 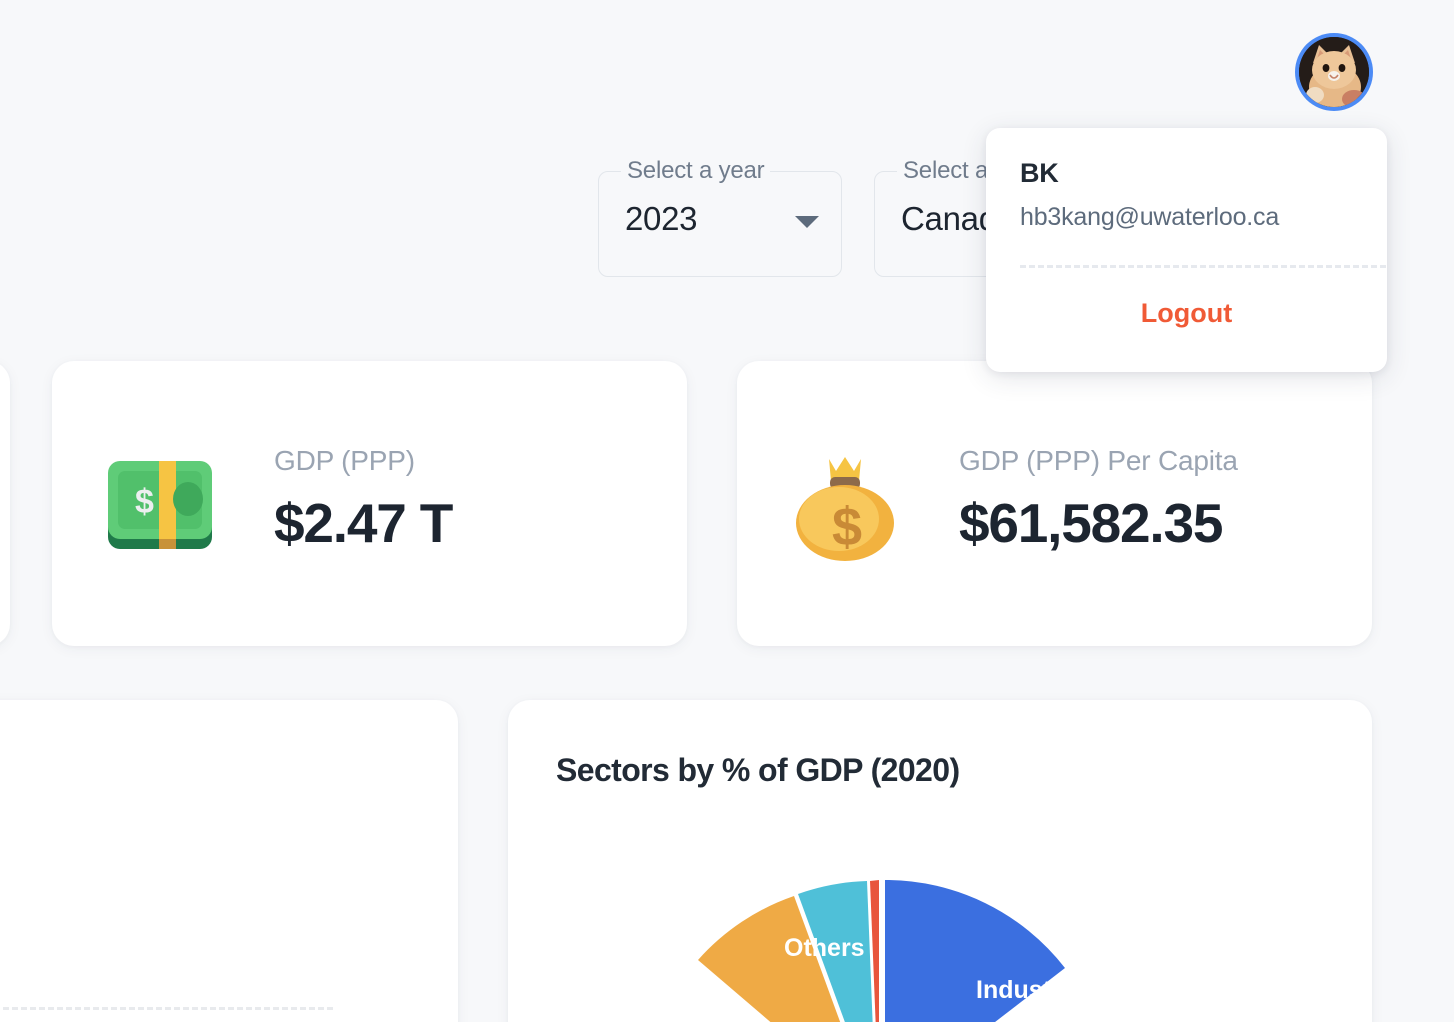 What do you see at coordinates (166, 1008) in the screenshot?
I see `chart-gridline` at bounding box center [166, 1008].